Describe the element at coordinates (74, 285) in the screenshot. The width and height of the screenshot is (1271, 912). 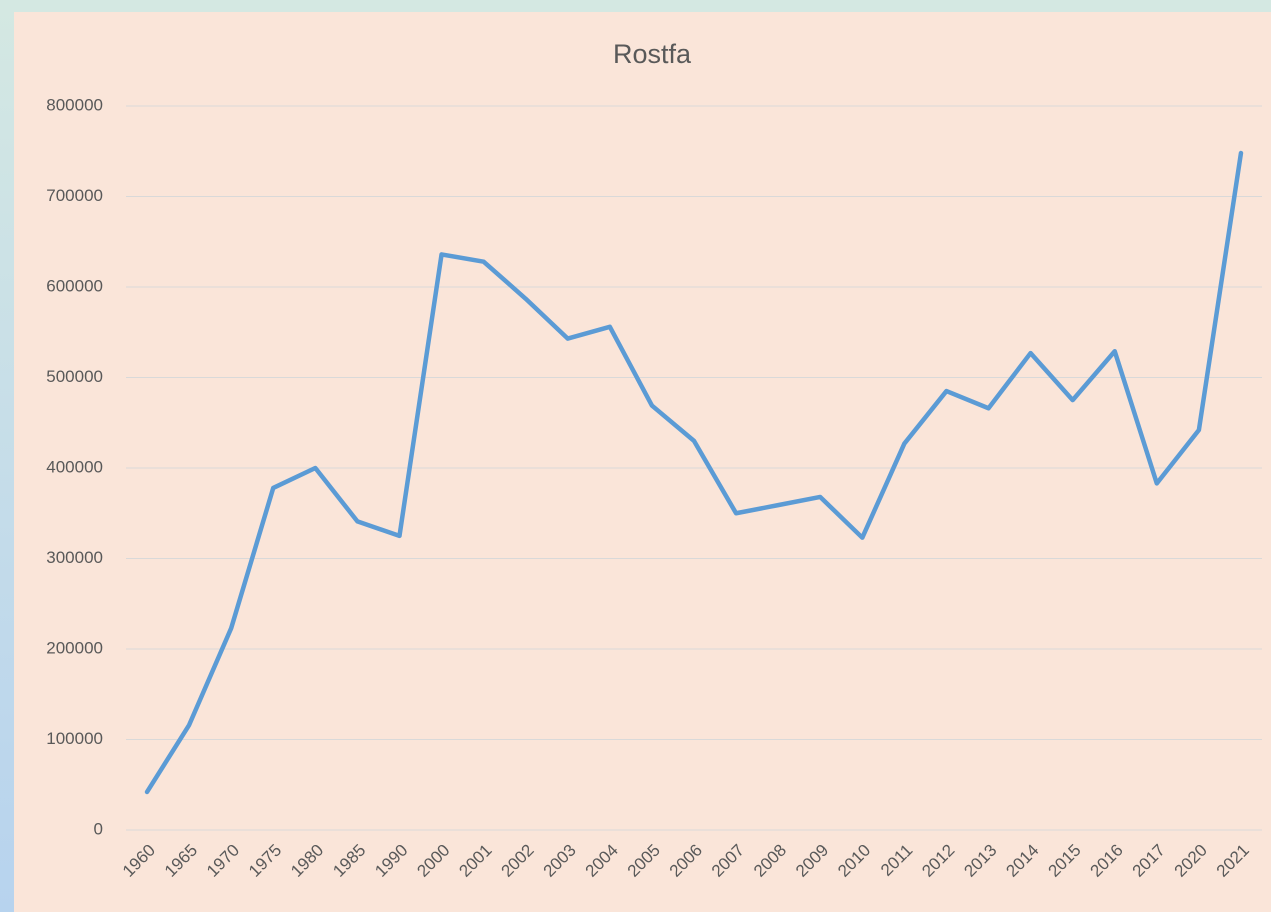
I see `y-tick-label: 600000` at that location.